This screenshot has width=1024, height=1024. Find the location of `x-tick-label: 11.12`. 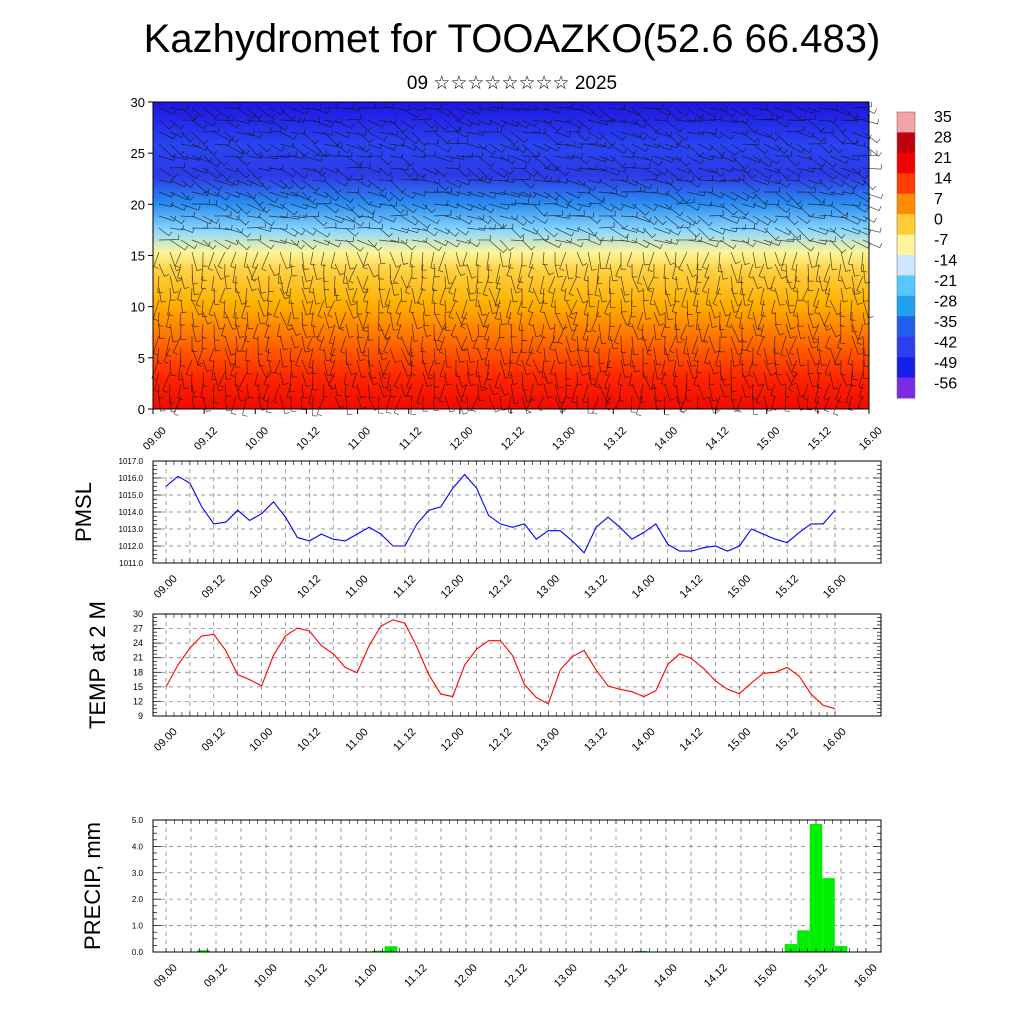

x-tick-label: 11.12 is located at coordinates (404, 586).